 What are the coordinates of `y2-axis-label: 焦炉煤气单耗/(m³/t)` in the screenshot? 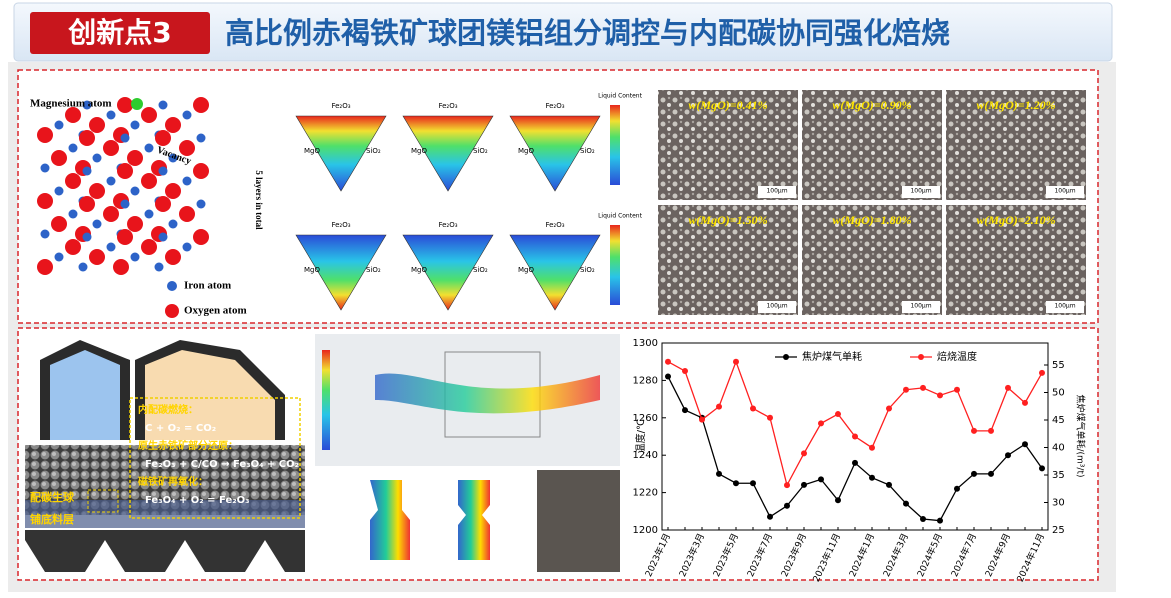 It's located at (1081, 436).